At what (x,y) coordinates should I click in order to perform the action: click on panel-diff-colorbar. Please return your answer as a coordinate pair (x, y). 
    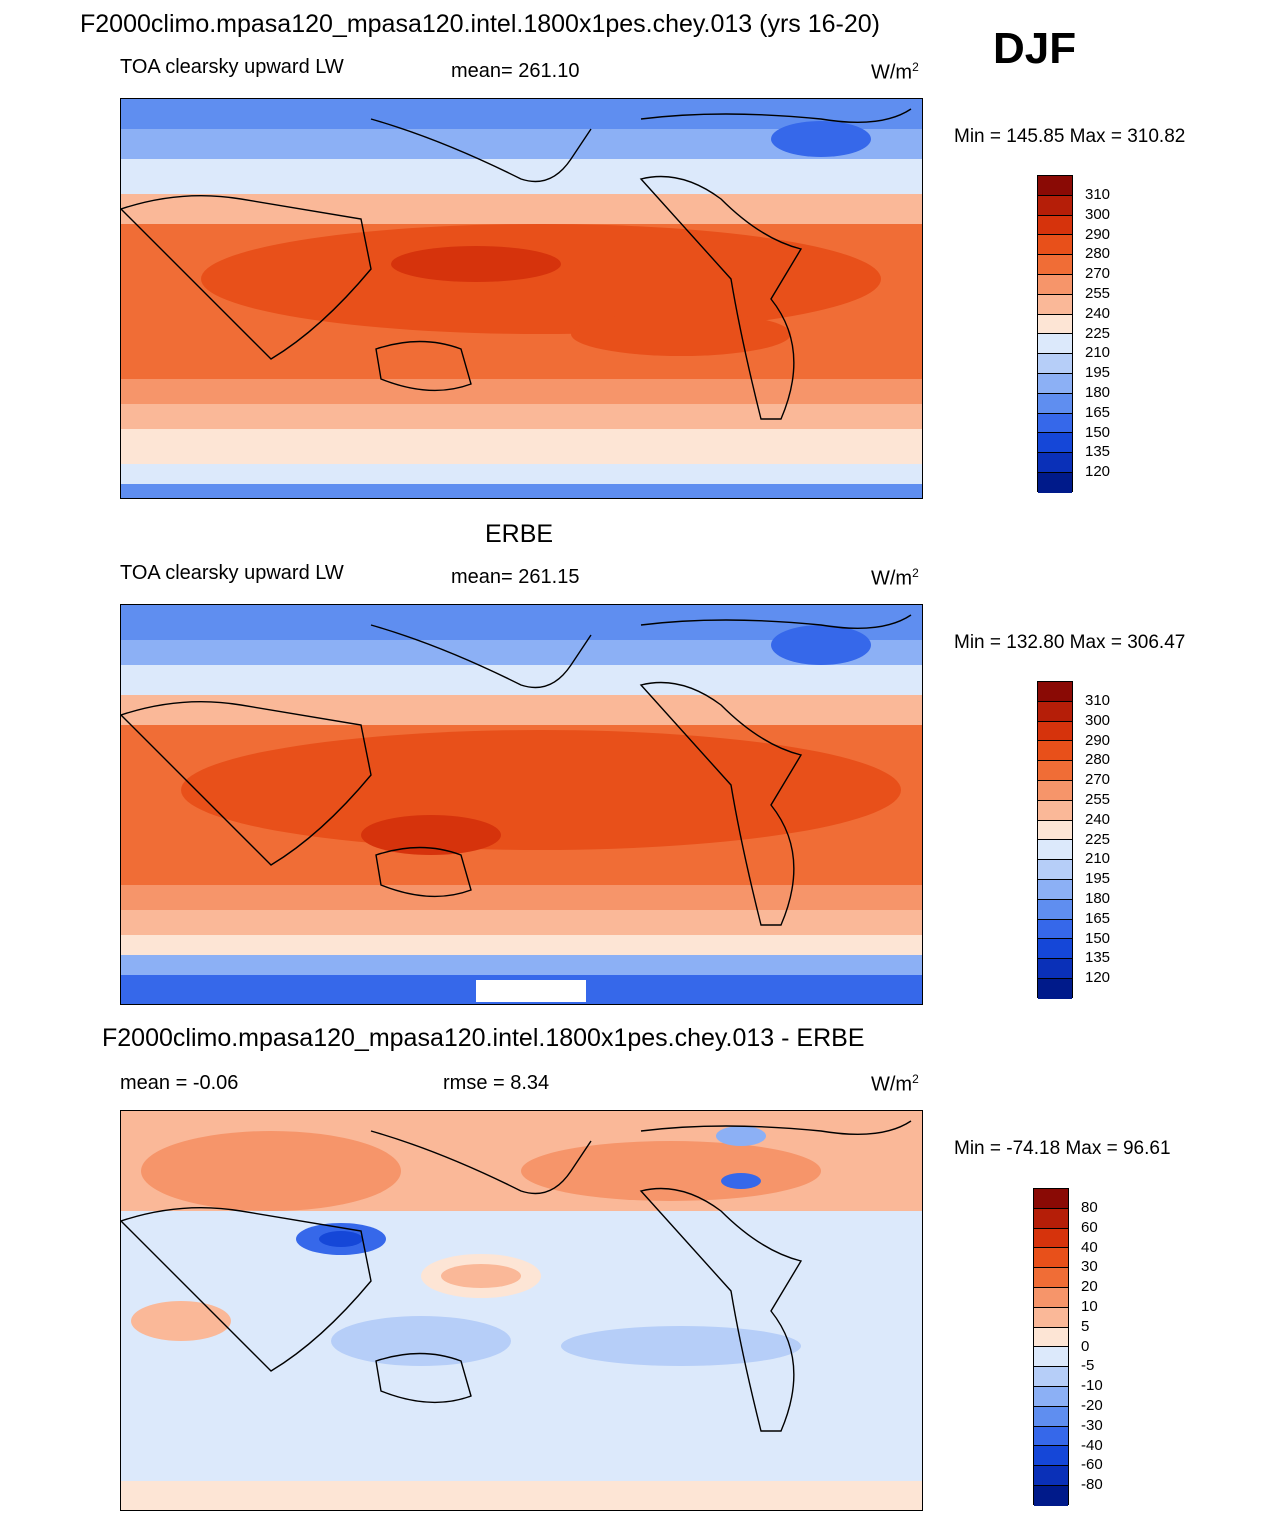
    Looking at the image, I should click on (1051, 1347).